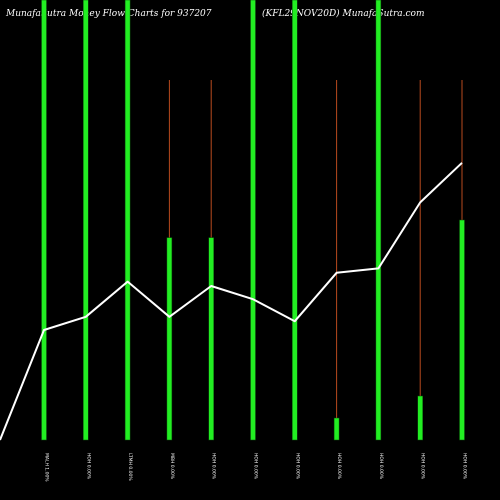 Image resolution: width=500 pixels, height=500 pixels. I want to click on chart-title: MunafaSutra Money Flow Charts for 937207, so click(109, 14).